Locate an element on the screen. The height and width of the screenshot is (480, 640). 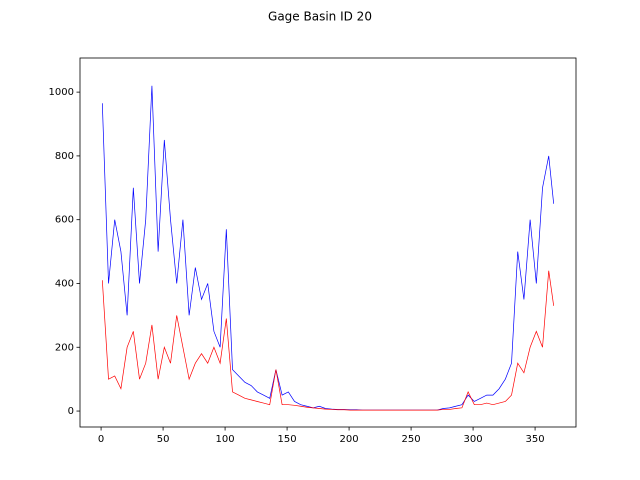
x-tick-label: 50 is located at coordinates (163, 439).